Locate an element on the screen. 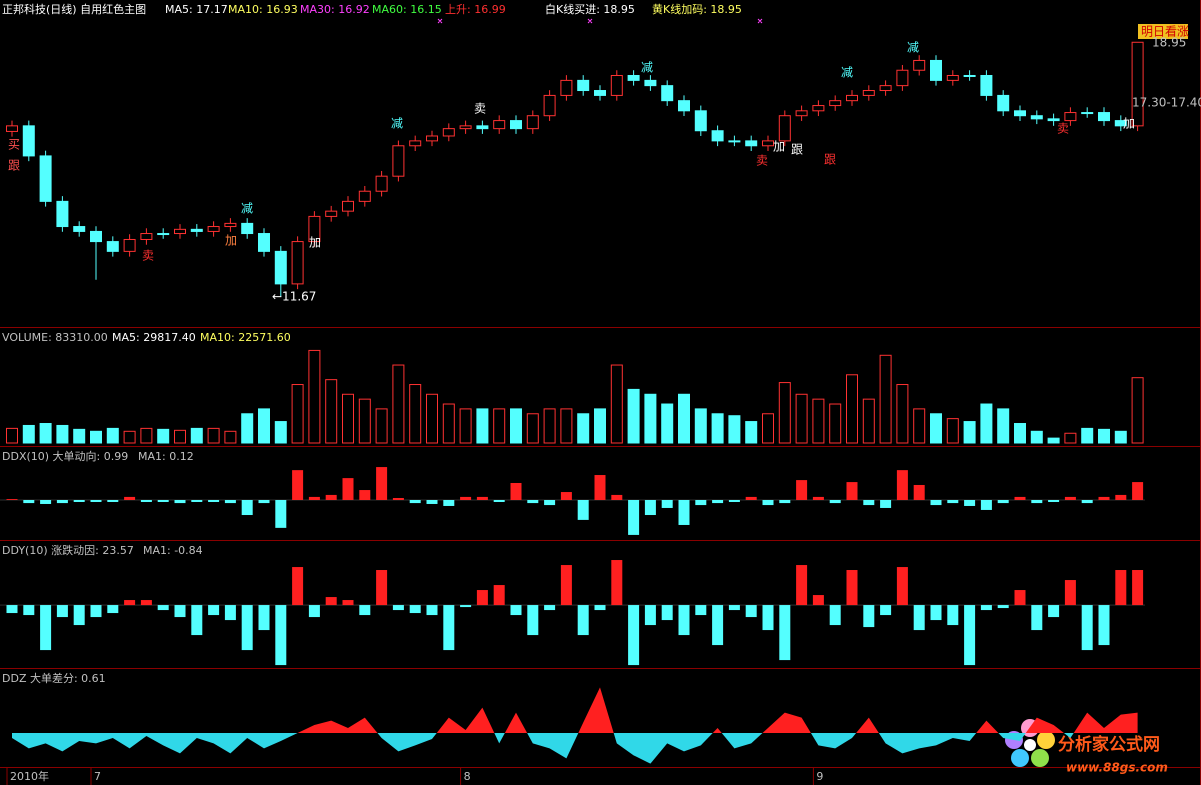  legend-label: DDX(10) 大单动向: 0.99 is located at coordinates (65, 456).